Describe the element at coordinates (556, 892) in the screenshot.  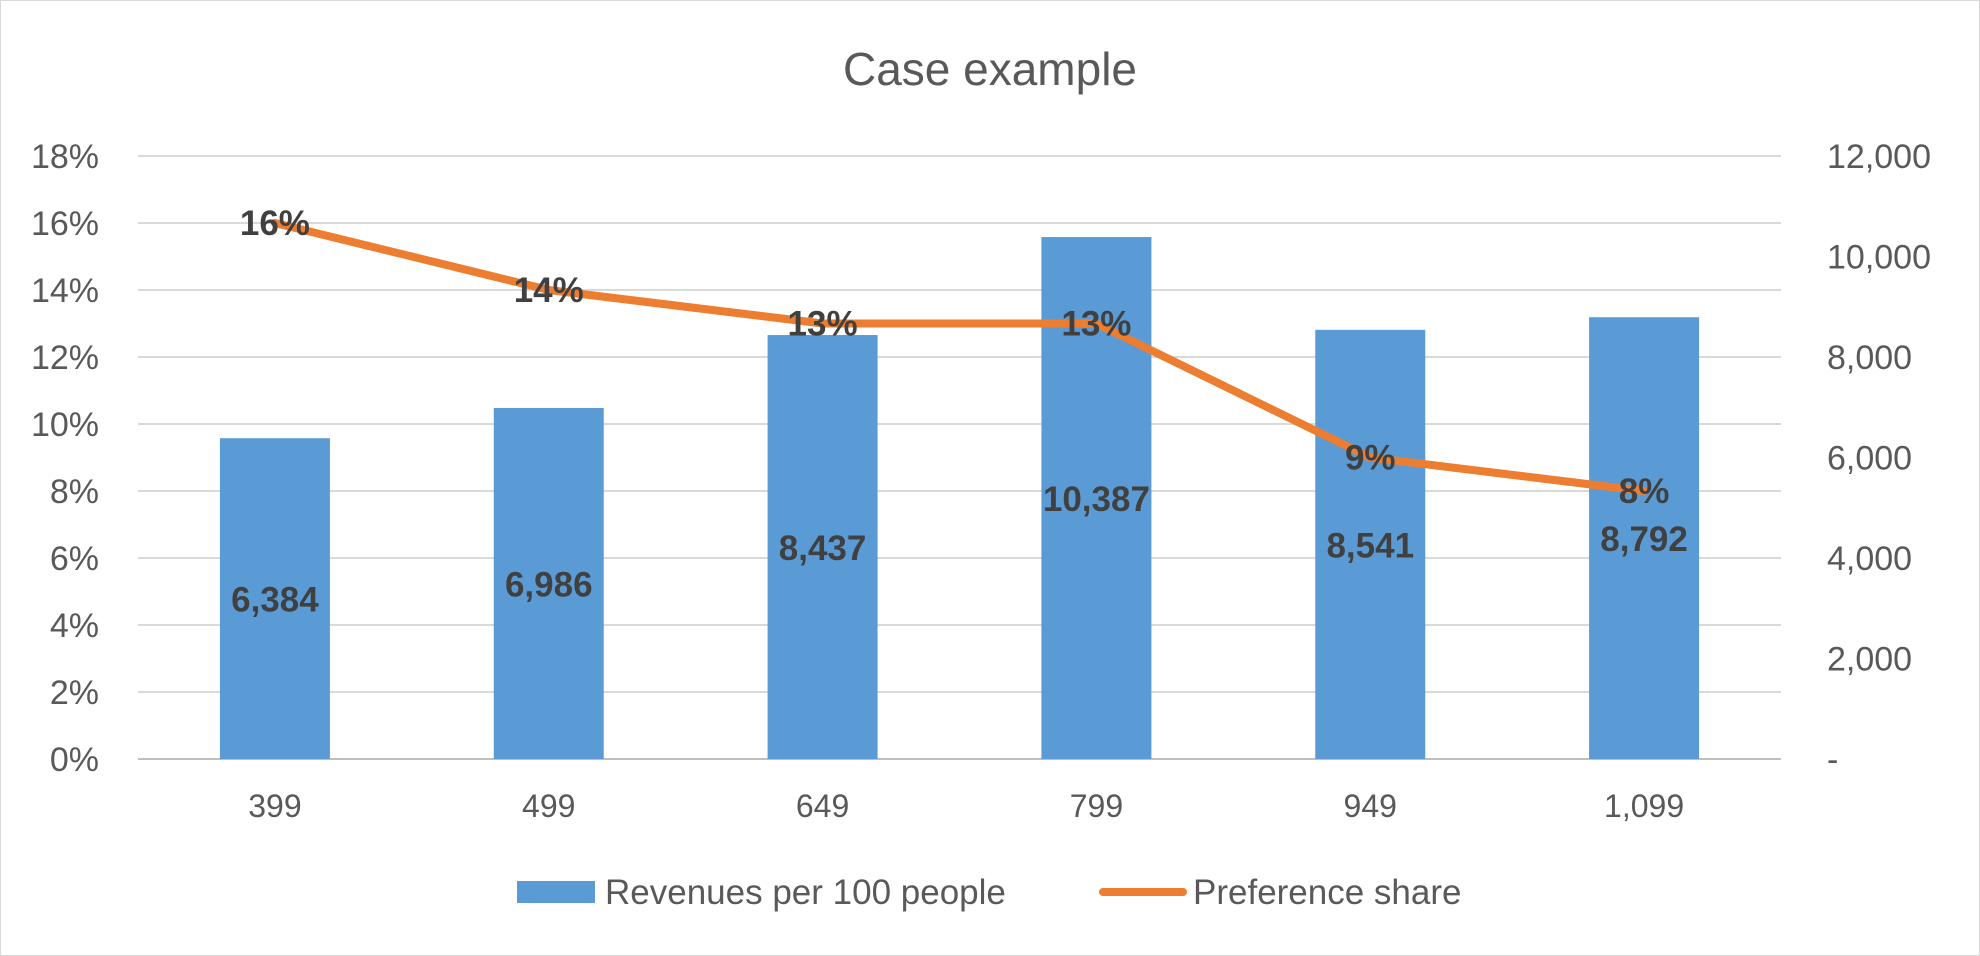
I see `legend-swatch-bar` at that location.